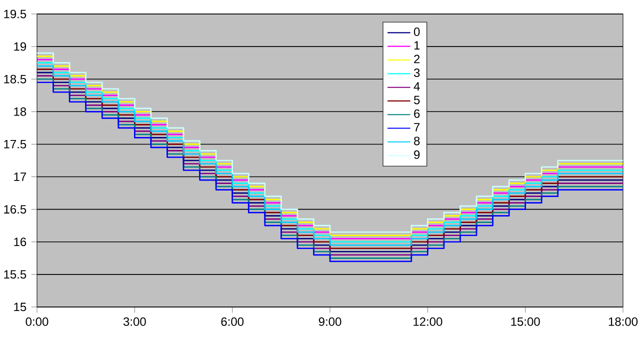  I want to click on x-tick-label: 12:00, so click(428, 321).